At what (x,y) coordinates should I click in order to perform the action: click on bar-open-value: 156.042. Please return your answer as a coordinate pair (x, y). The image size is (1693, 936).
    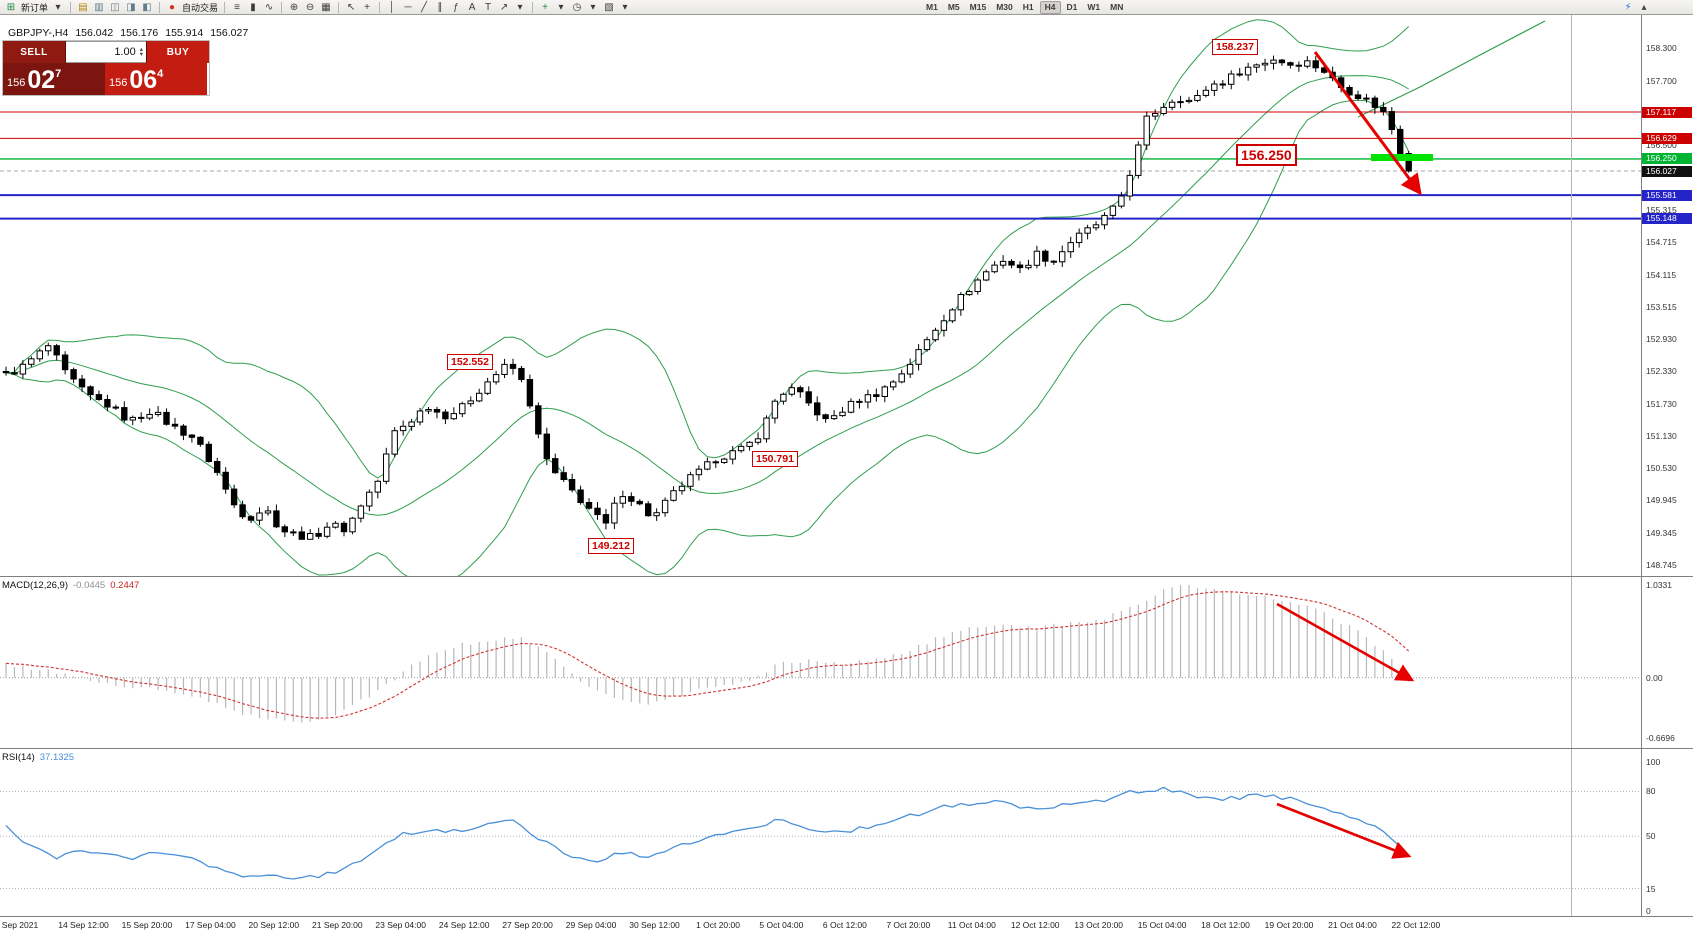
    Looking at the image, I should click on (94, 33).